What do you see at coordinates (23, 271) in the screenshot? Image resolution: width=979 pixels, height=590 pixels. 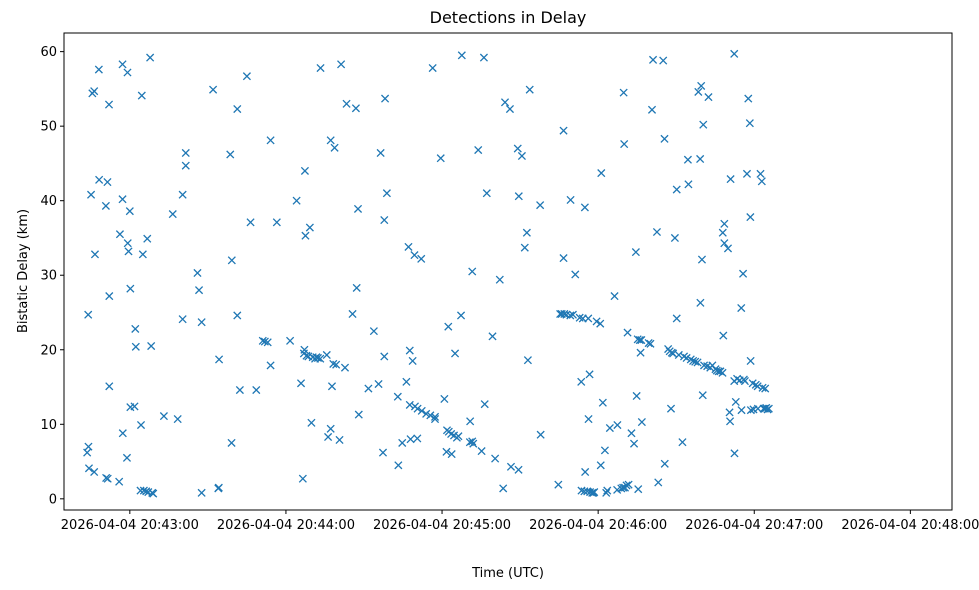 I see `y-axis-label: Bistatic Delay (km)` at bounding box center [23, 271].